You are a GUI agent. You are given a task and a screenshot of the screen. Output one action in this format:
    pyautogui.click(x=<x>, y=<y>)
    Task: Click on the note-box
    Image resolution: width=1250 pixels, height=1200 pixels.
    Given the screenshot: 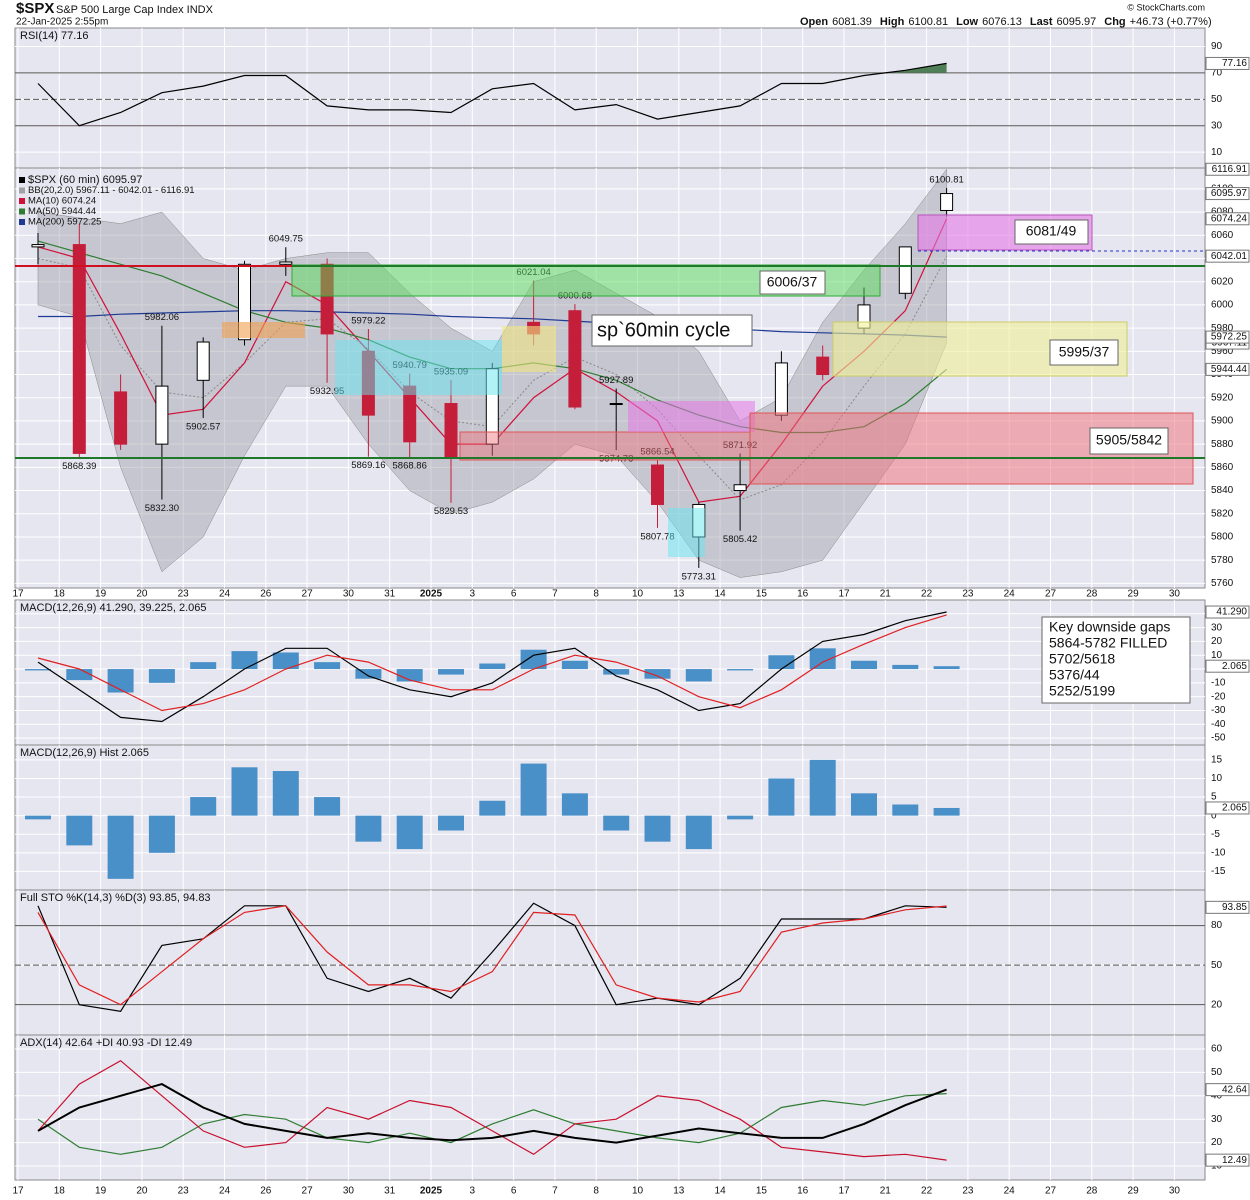 What is the action you would take?
    pyautogui.click(x=672, y=330)
    